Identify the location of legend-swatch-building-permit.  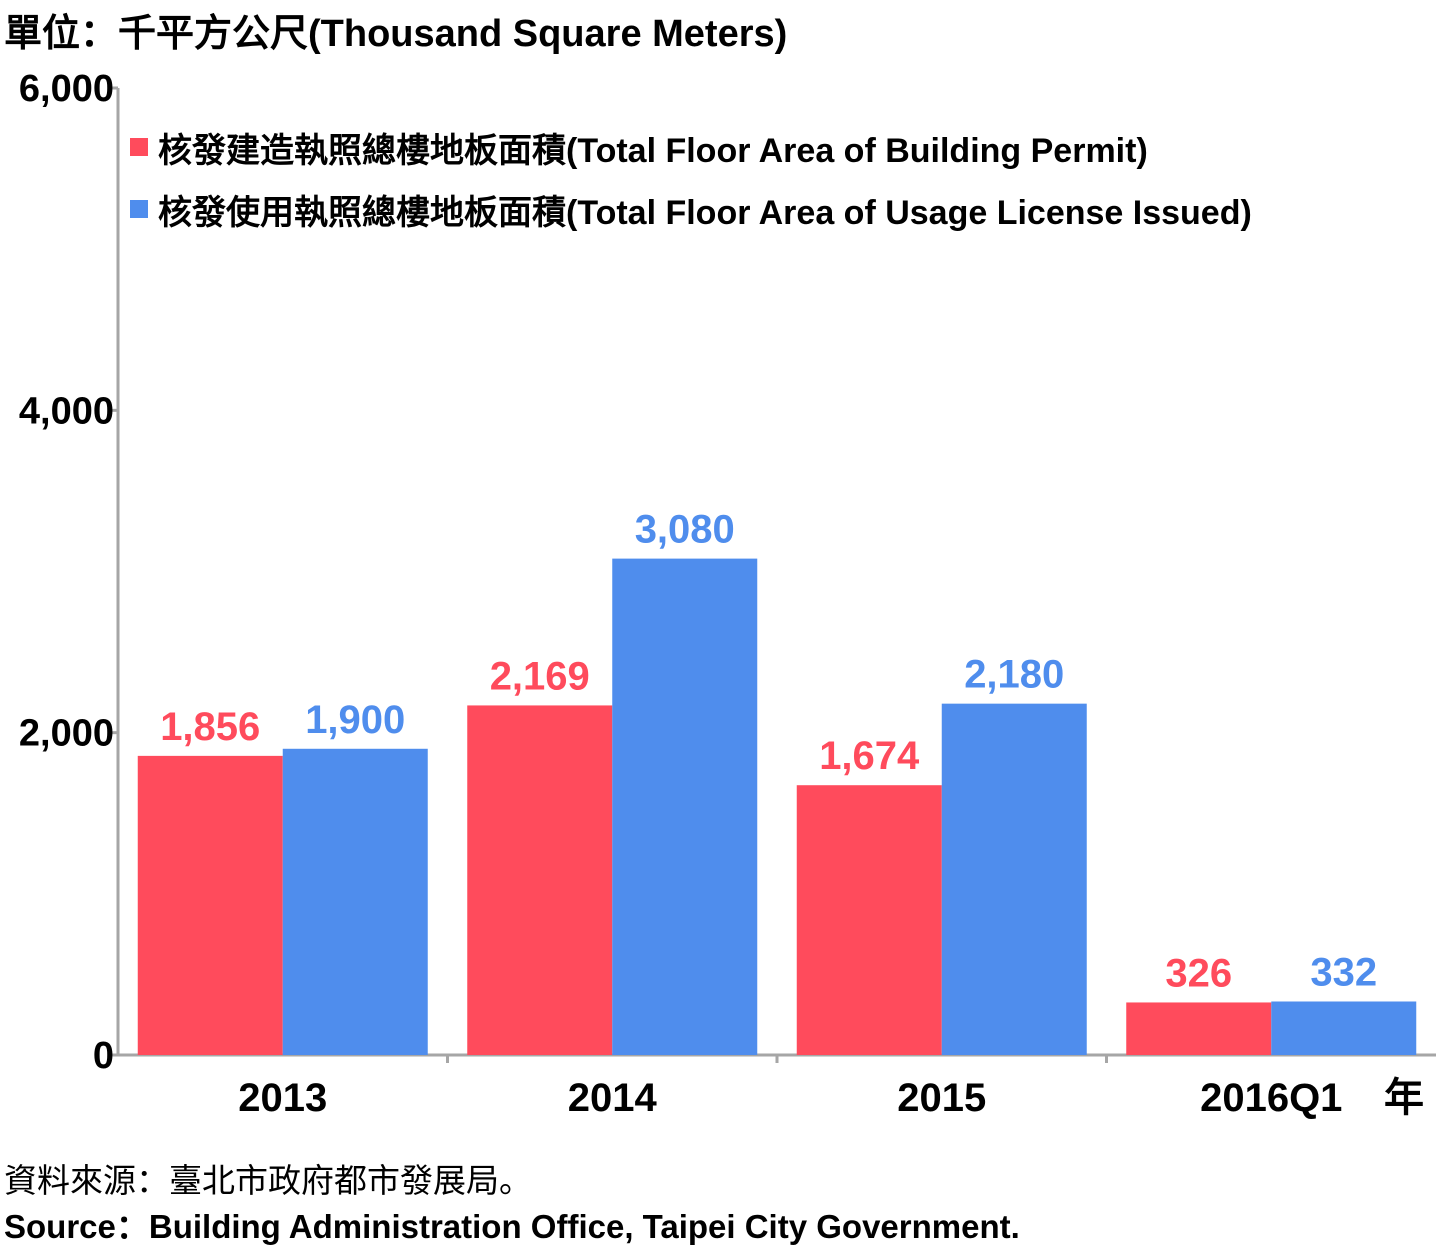
(139, 147).